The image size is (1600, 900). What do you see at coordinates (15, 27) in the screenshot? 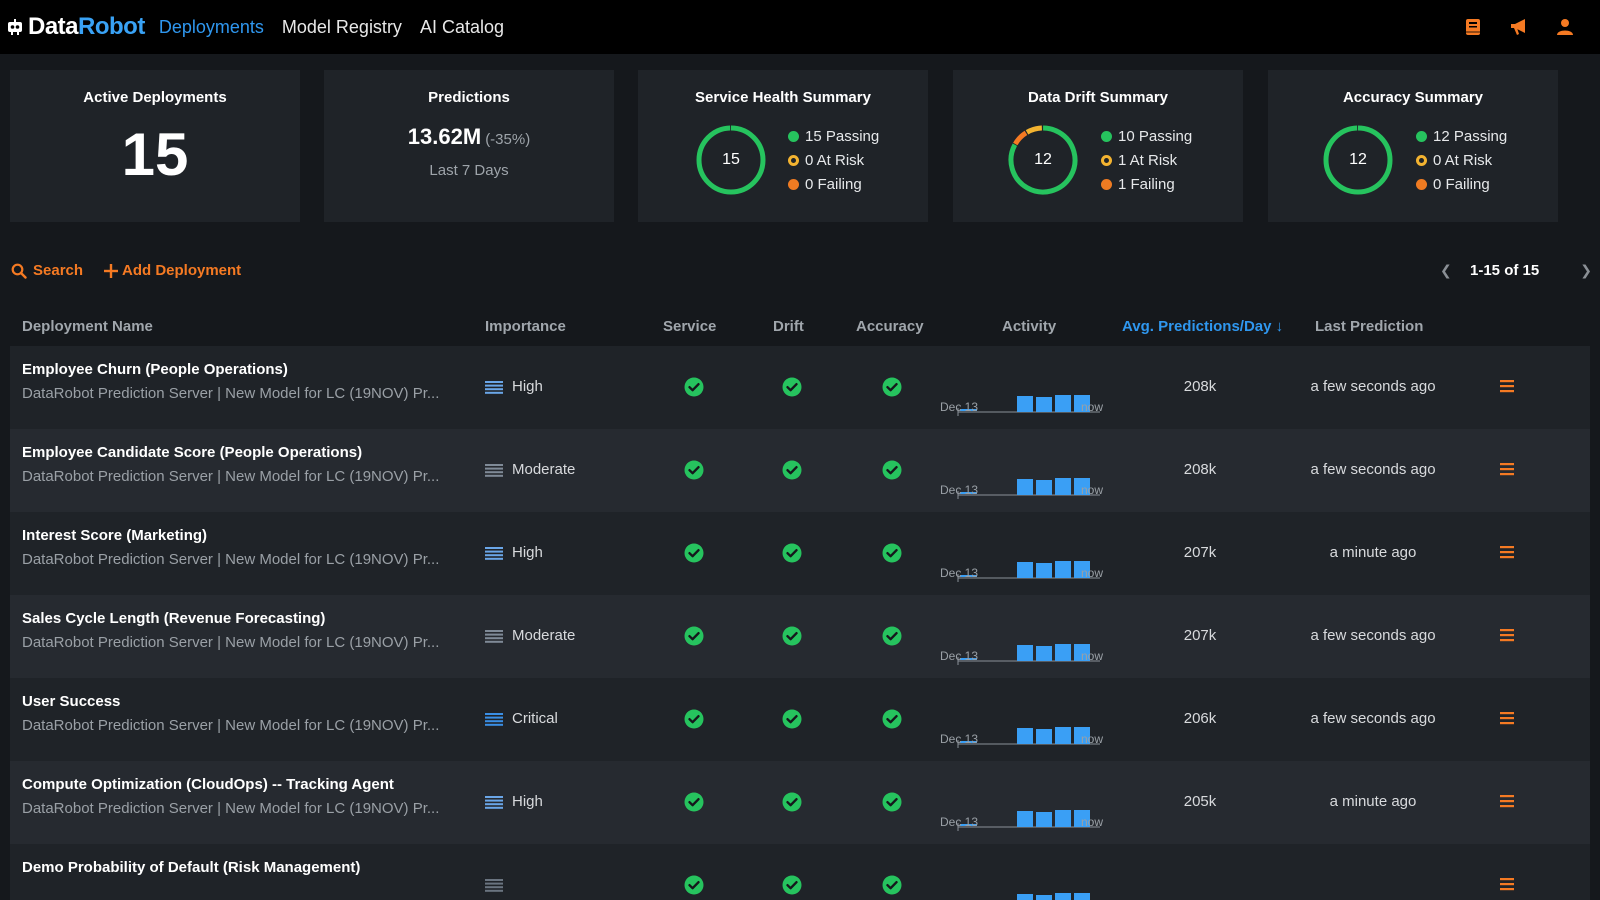
I see `robot-logo-icon` at bounding box center [15, 27].